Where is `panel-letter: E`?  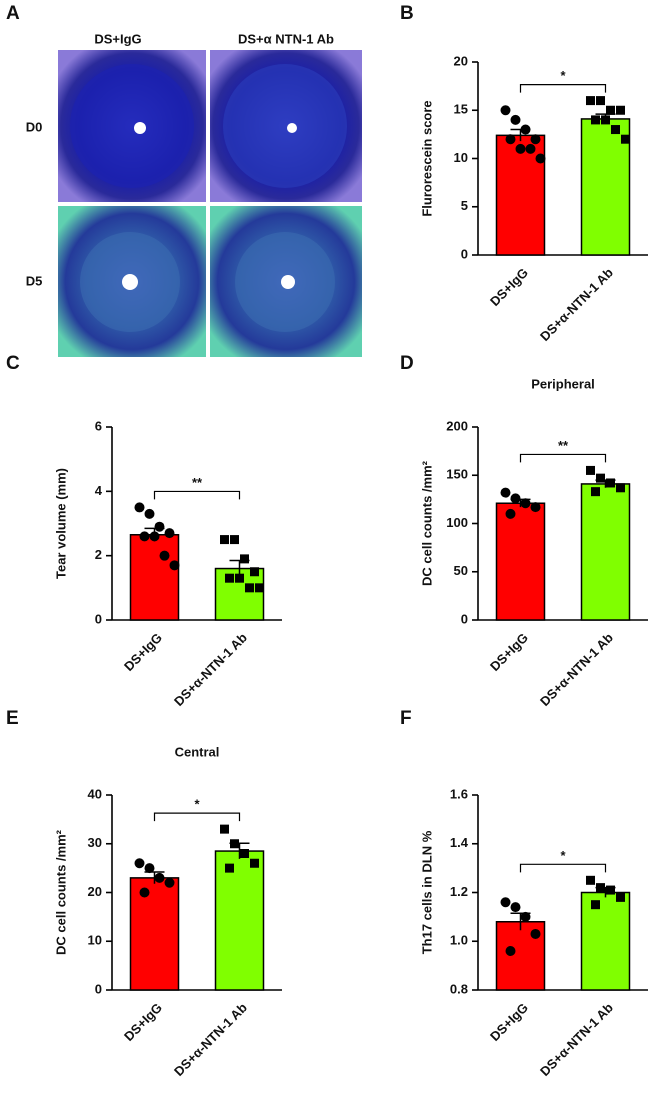
panel-letter: E is located at coordinates (12, 718).